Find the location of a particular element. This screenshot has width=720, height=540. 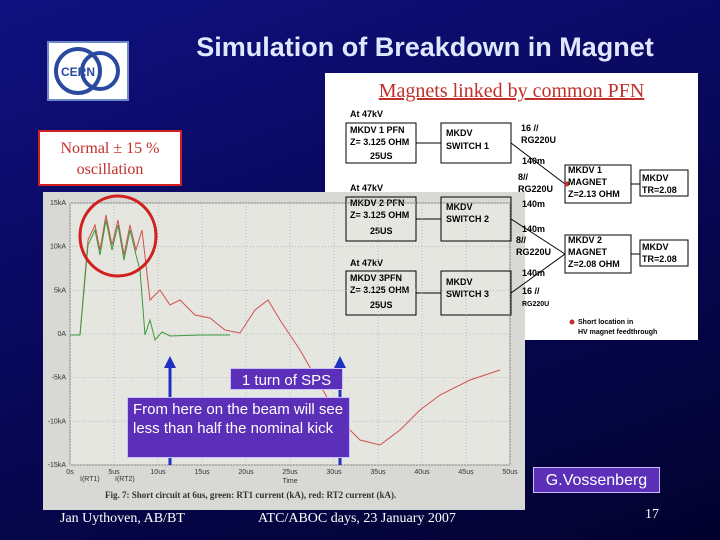

x-tick-label: 35us is located at coordinates (378, 472).